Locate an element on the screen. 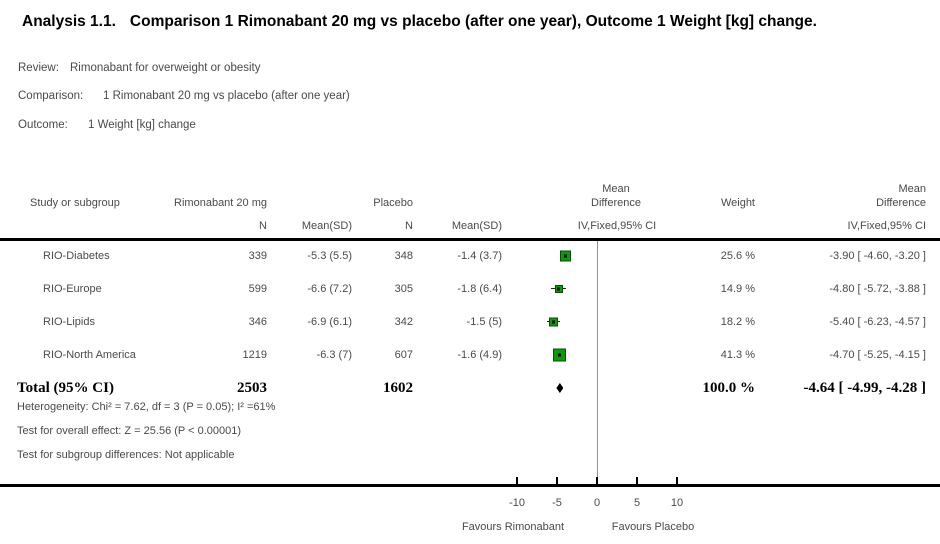 This screenshot has height=544, width=940. weight-value: 14.9 % is located at coordinates (737, 289).